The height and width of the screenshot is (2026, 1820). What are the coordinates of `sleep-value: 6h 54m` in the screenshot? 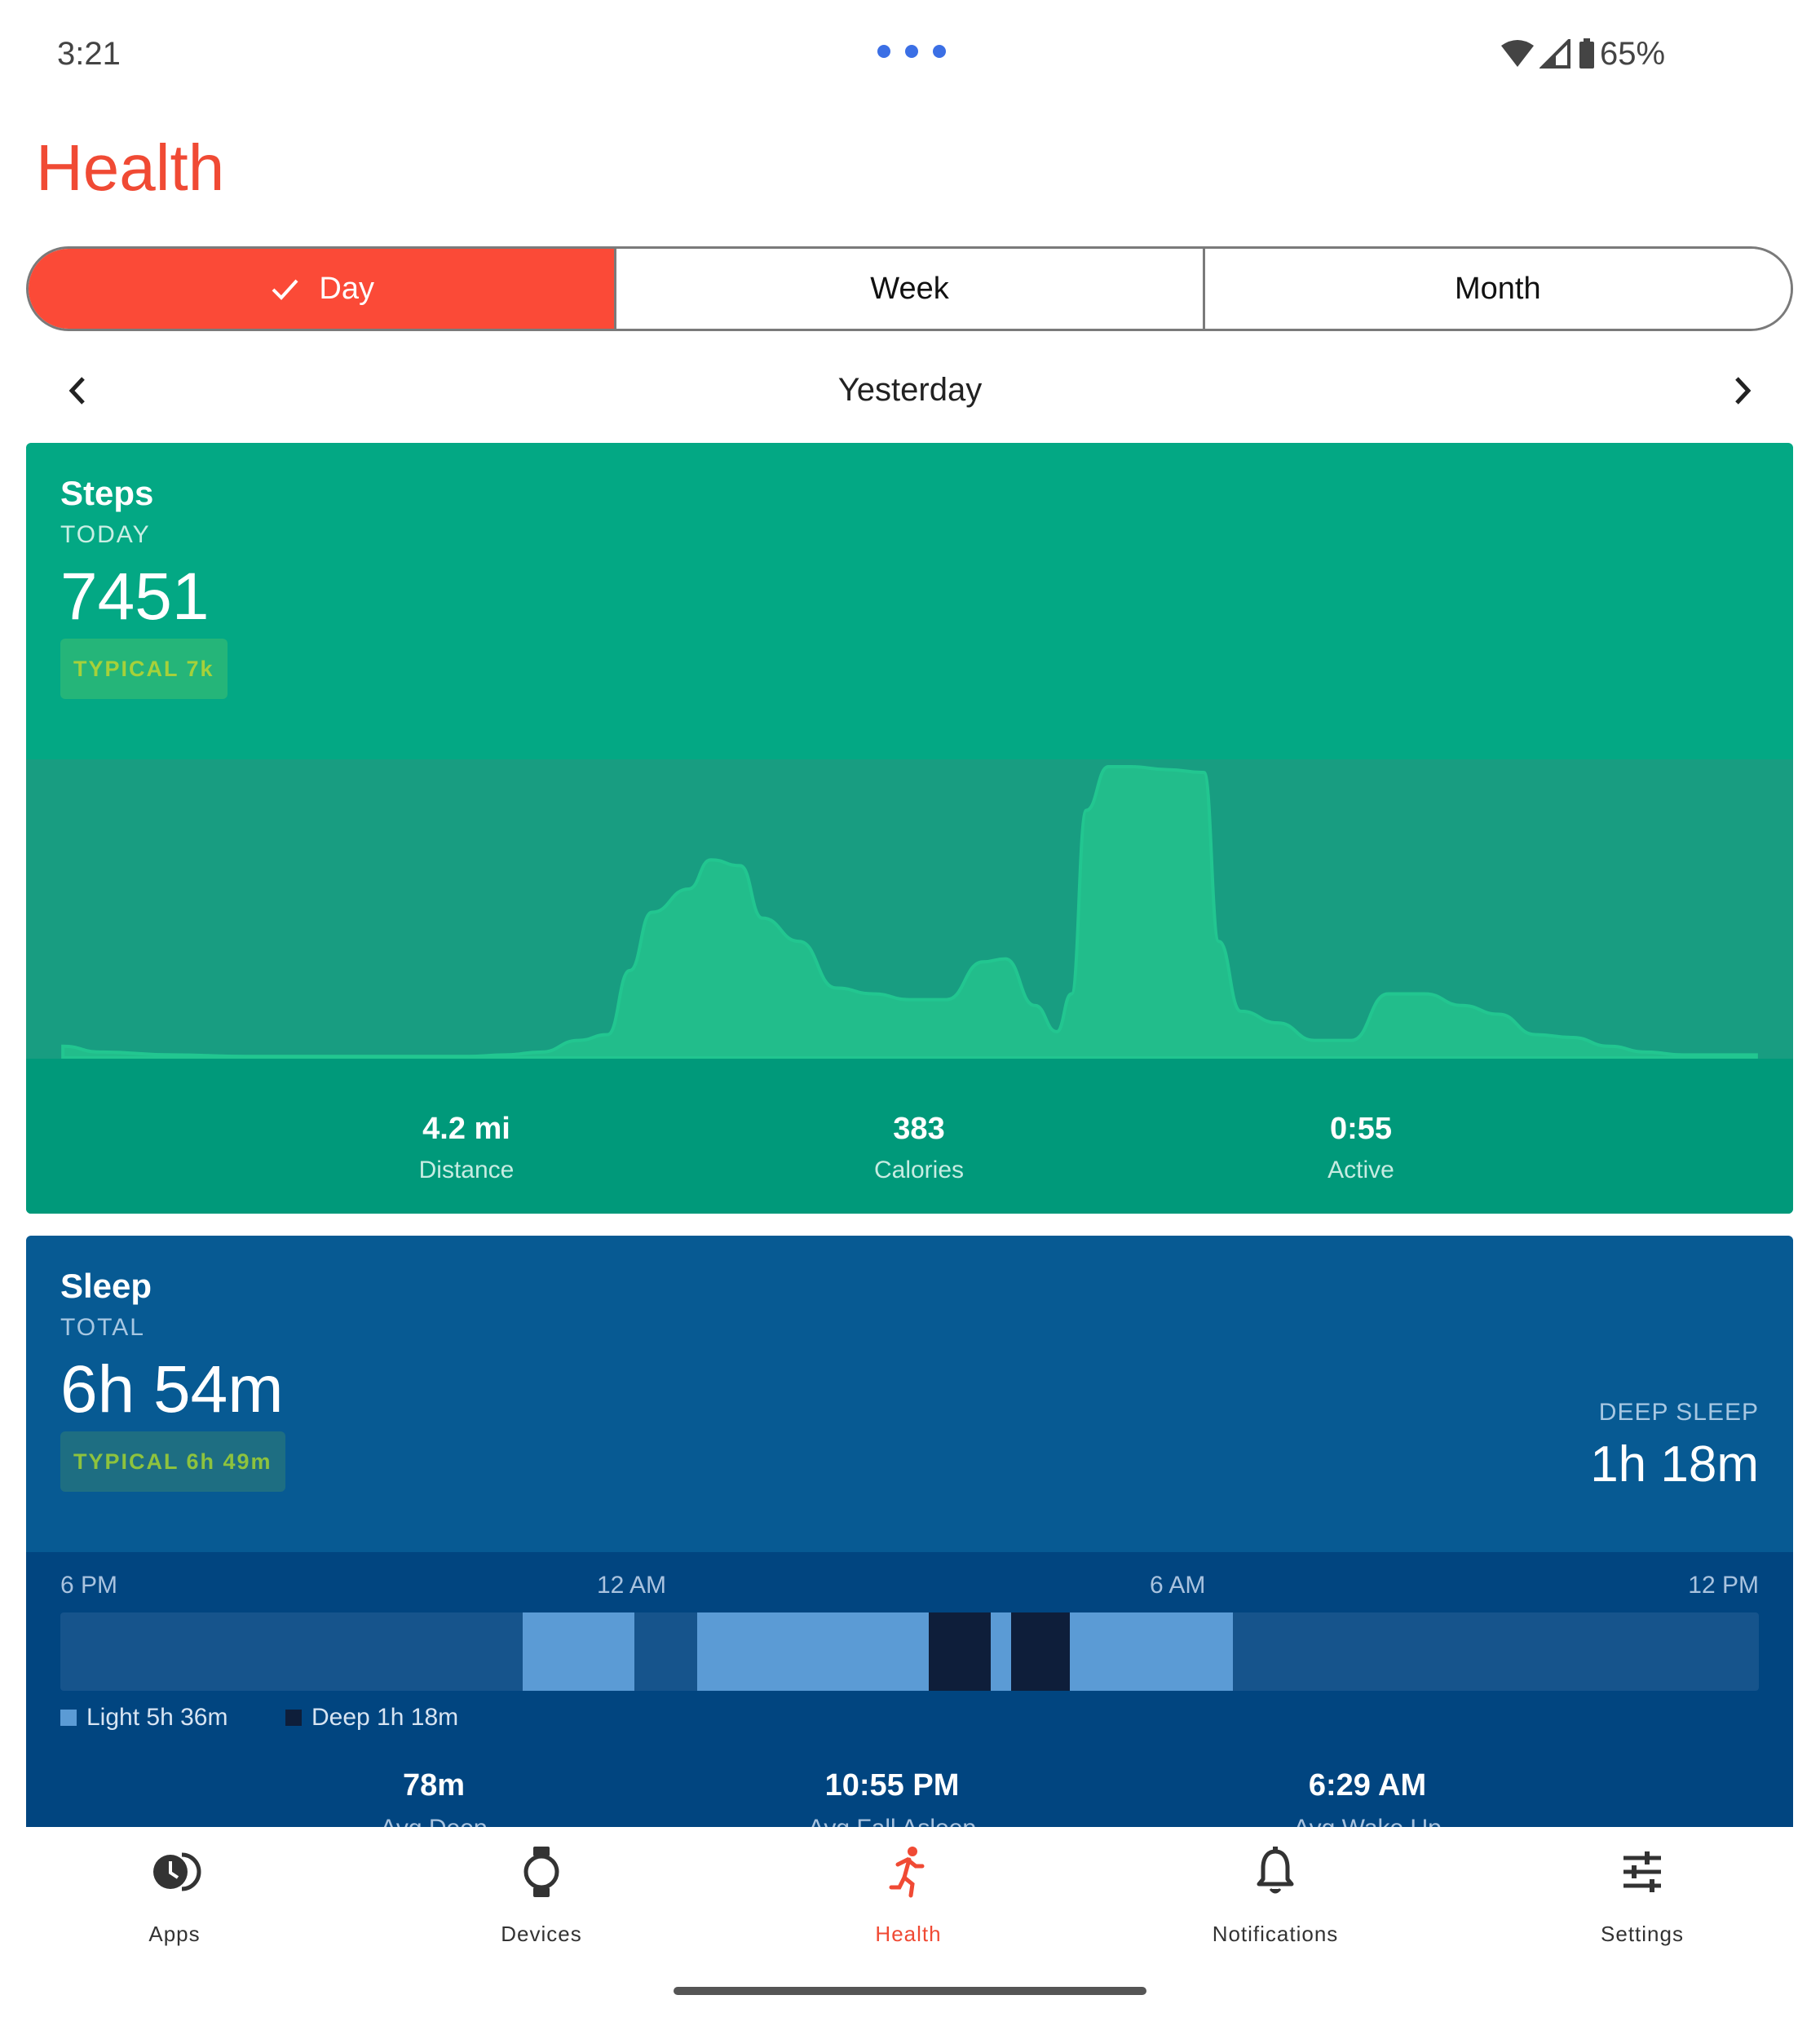 It's located at (172, 1389).